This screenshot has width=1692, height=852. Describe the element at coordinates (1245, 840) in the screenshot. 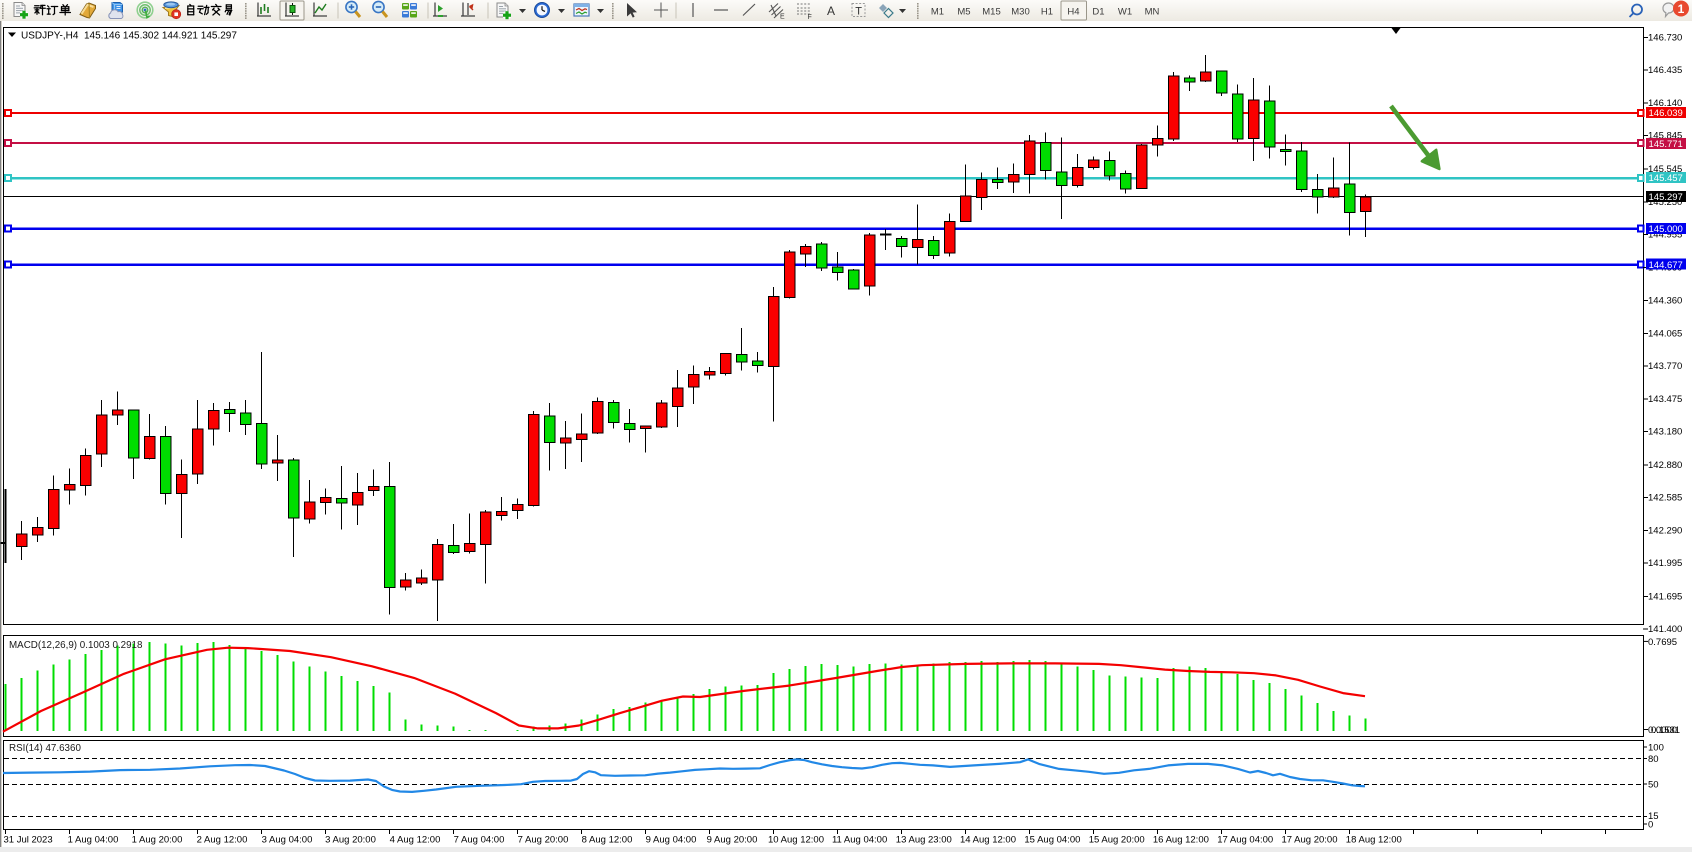

I see `svg-text: 17 Aug 04:00` at that location.